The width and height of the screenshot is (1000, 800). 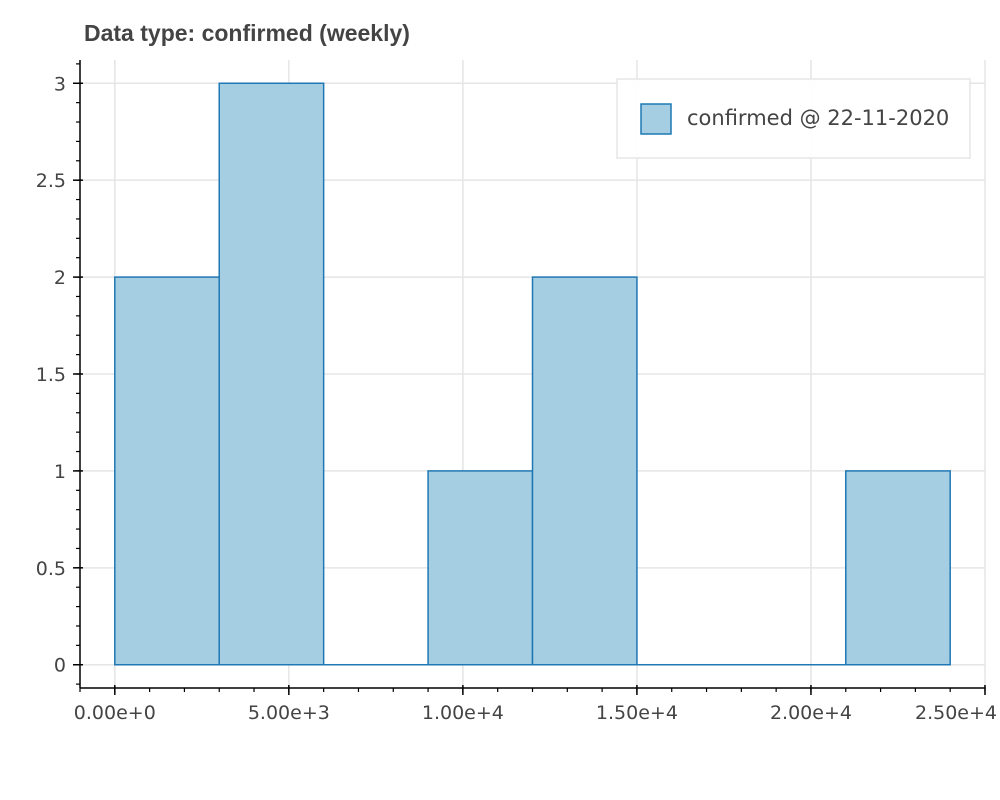 What do you see at coordinates (51, 375) in the screenshot?
I see `y-tick-label-3: 1.5` at bounding box center [51, 375].